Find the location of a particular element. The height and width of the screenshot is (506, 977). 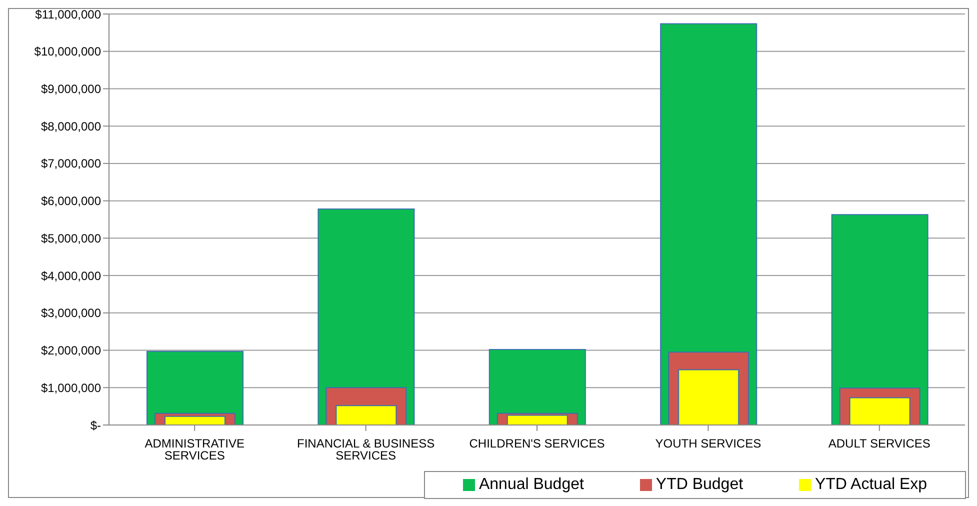

x-tick-label: ADMINISTRATIVE SERVICES is located at coordinates (194, 449).